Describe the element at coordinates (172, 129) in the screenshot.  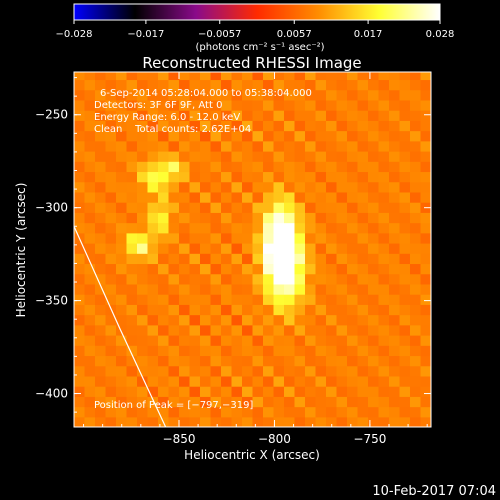
I see `annotation-clean-counts: Clean Total counts: 2.62E+04` at that location.